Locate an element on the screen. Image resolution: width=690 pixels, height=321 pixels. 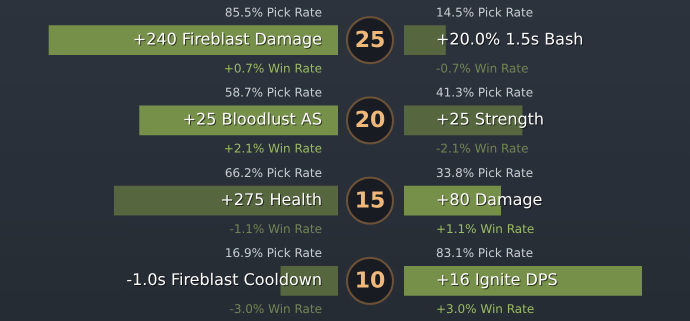
data-label: 66.2% Pick Rate is located at coordinates (273, 173).